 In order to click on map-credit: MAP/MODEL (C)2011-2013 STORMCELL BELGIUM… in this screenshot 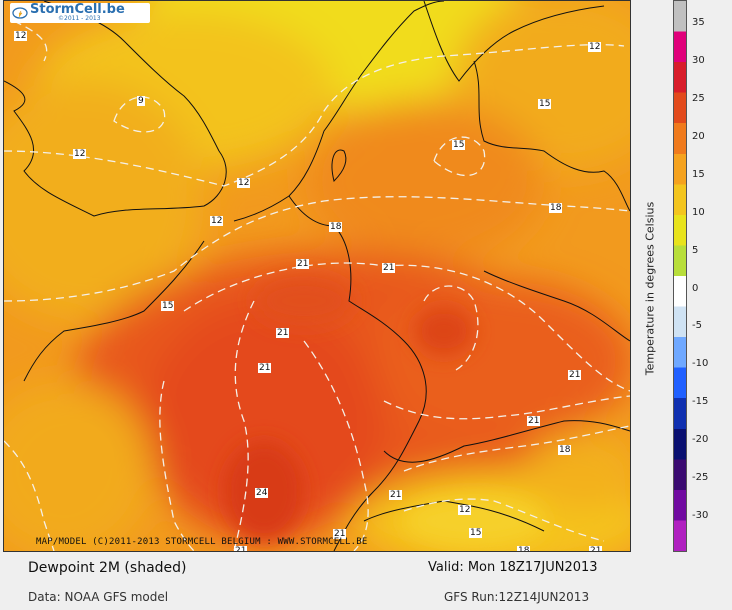, I will do `click(202, 542)`.